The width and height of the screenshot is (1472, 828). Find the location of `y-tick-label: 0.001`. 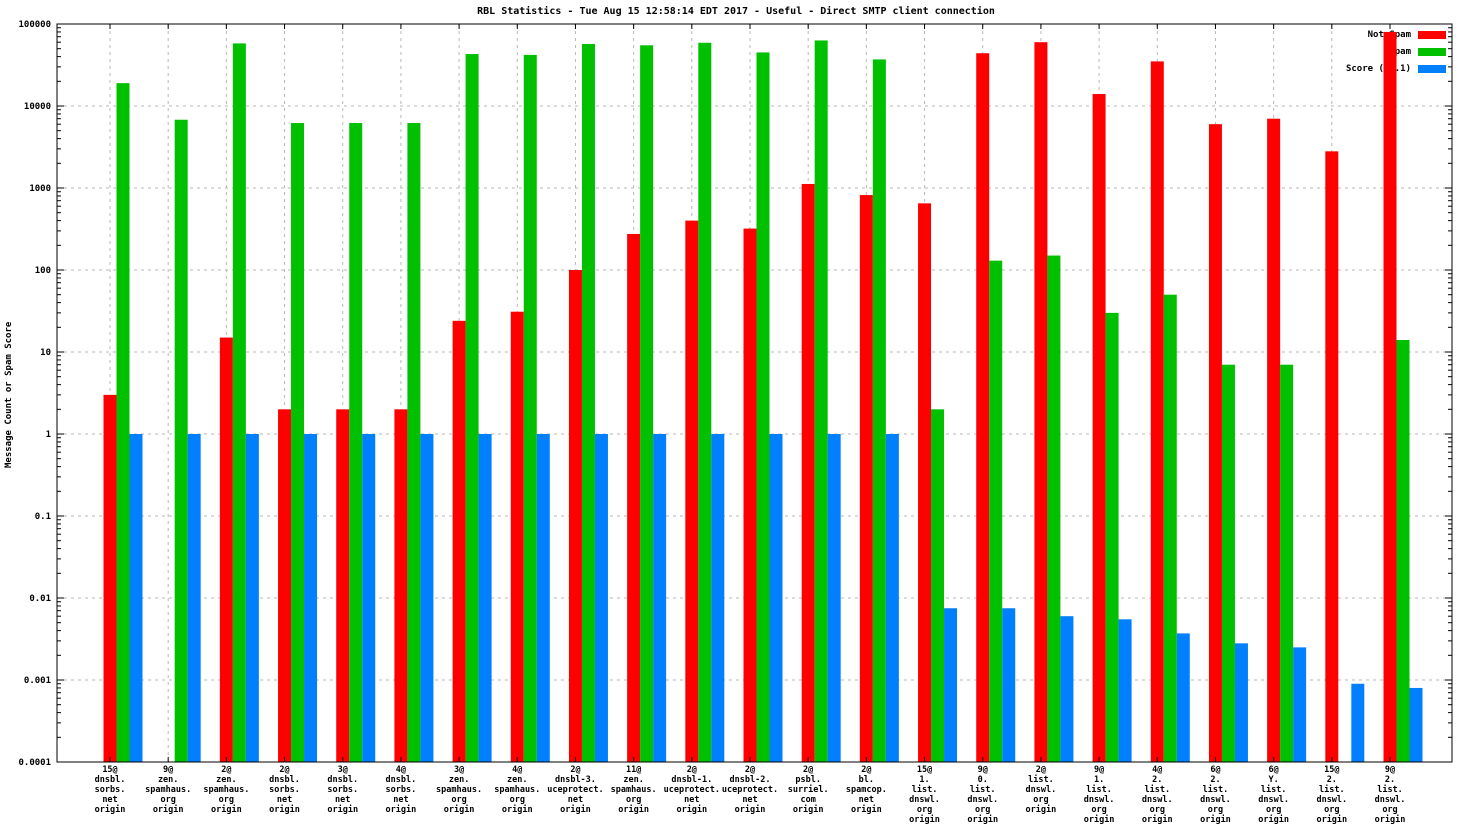

y-tick-label: 0.001 is located at coordinates (37, 681).